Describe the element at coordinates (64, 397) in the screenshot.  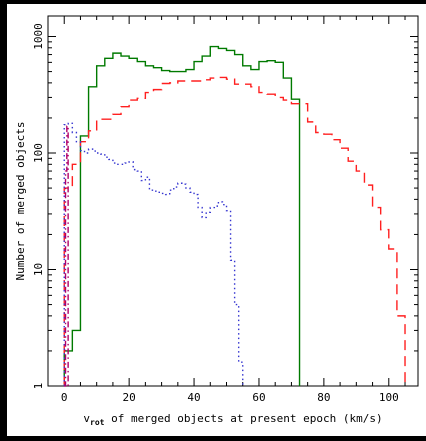
I see `x-tick-label: 0` at that location.